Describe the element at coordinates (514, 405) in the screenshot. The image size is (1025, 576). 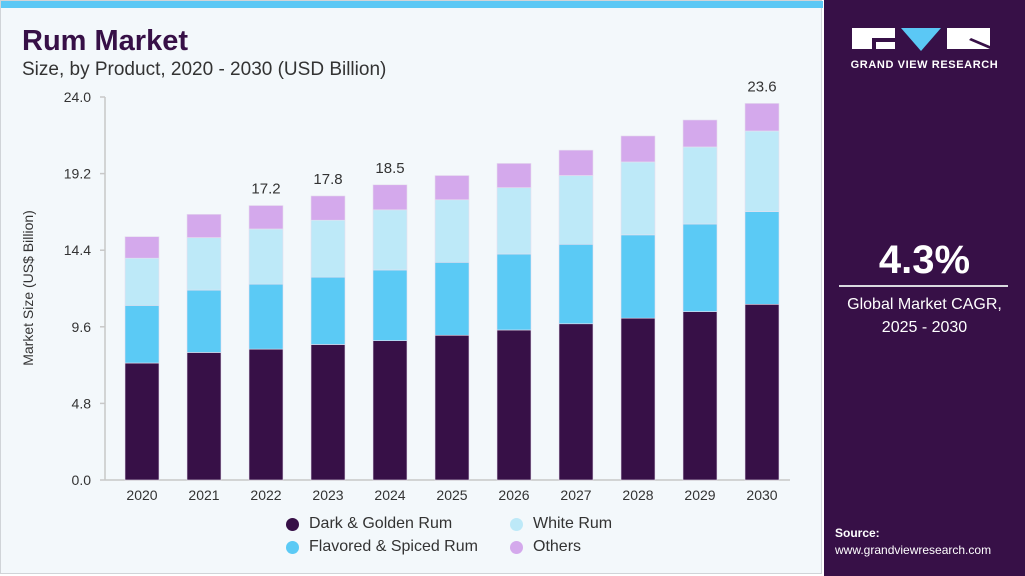
I see `bar-segment-dark-golden-rum-2026` at that location.